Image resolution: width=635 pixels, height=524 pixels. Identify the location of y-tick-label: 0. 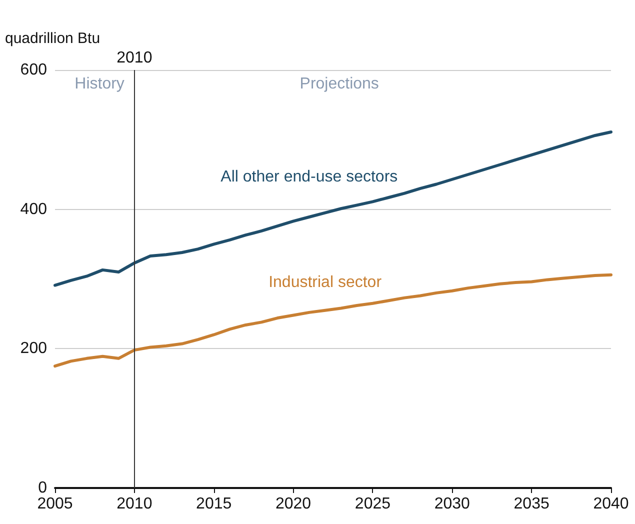
(43, 488).